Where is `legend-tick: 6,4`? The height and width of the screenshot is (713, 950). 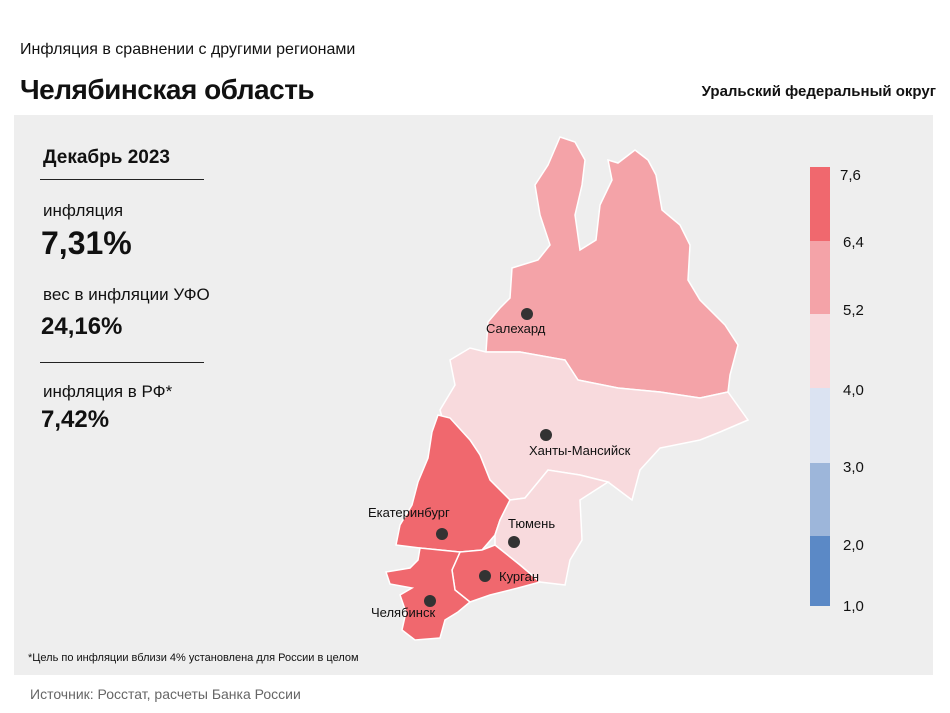 legend-tick: 6,4 is located at coordinates (853, 242).